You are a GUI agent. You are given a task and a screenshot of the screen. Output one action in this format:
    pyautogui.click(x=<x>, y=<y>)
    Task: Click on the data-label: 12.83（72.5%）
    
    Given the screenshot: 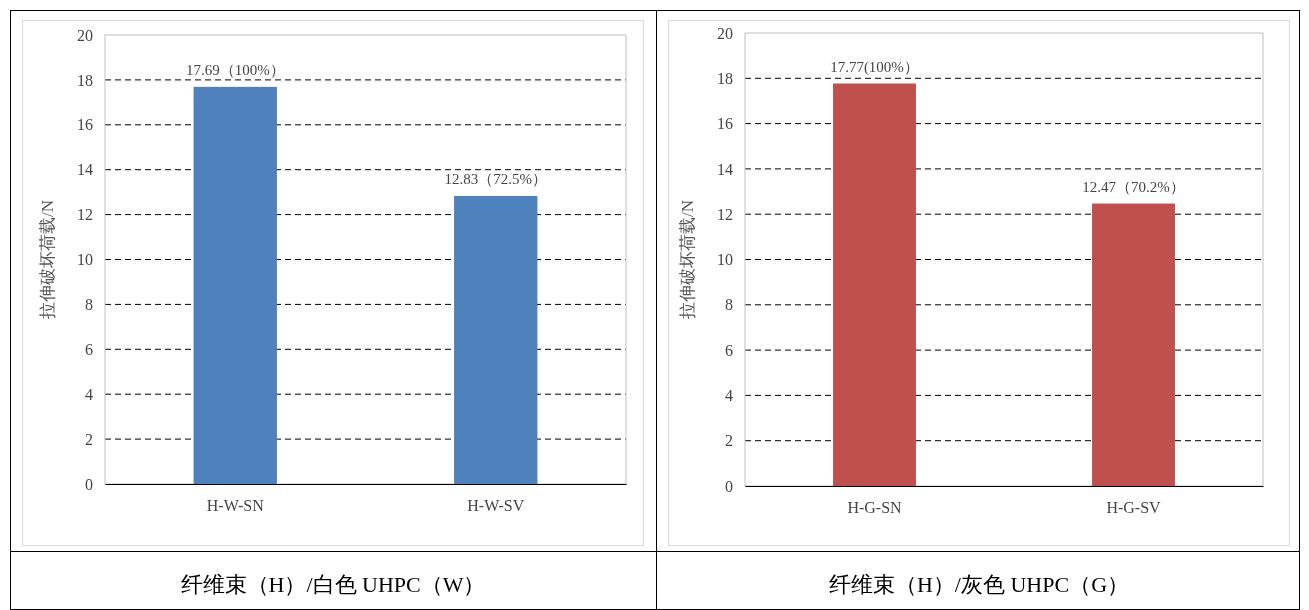 What is the action you would take?
    pyautogui.click(x=495, y=178)
    